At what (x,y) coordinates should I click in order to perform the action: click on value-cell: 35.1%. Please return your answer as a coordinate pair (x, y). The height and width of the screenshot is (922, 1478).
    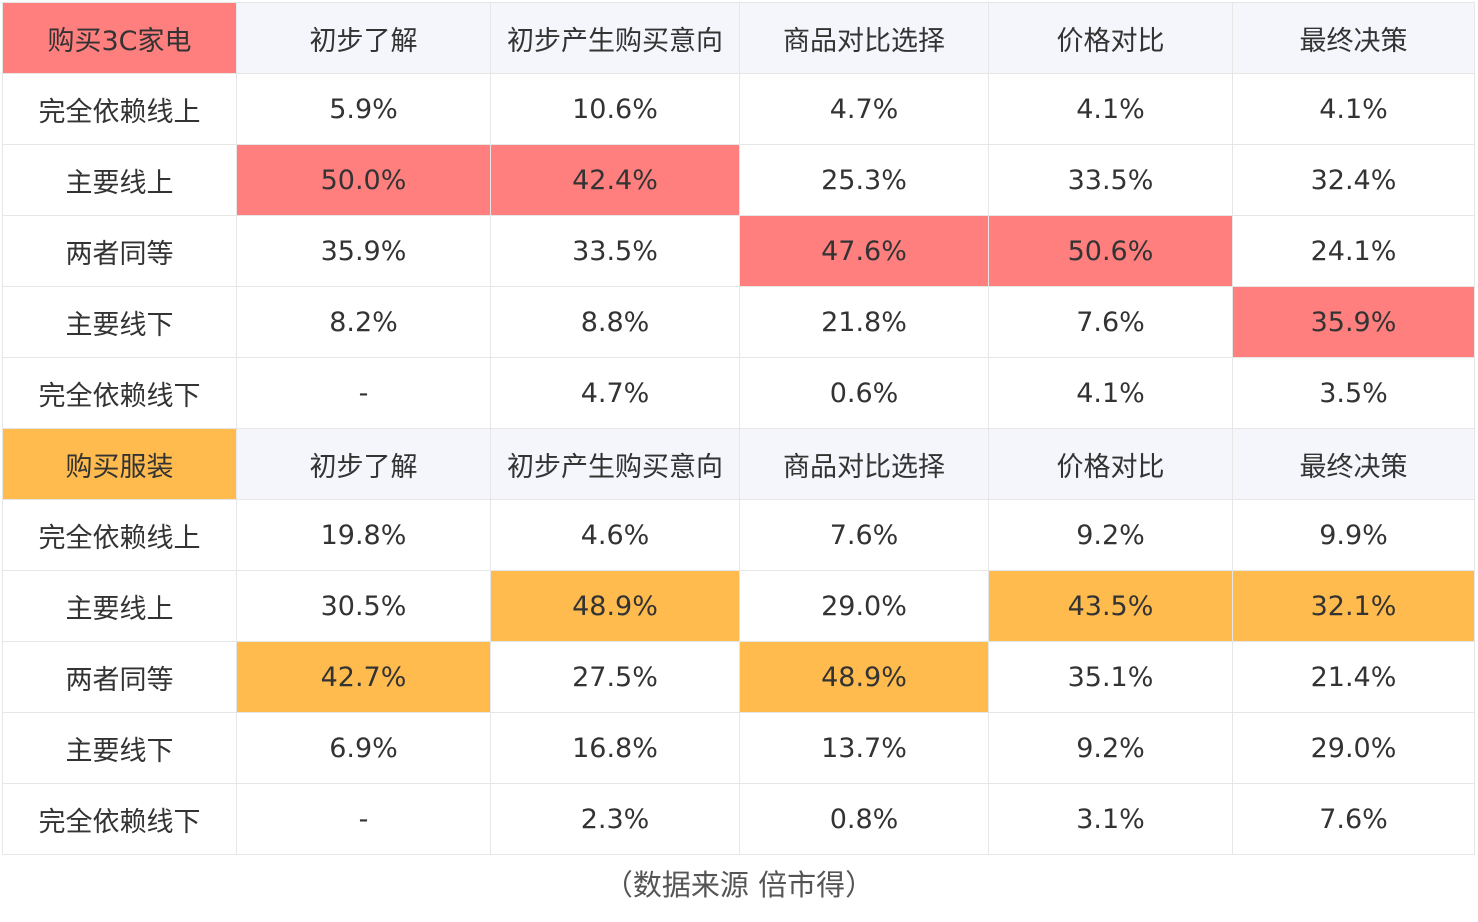
    Looking at the image, I should click on (1110, 677).